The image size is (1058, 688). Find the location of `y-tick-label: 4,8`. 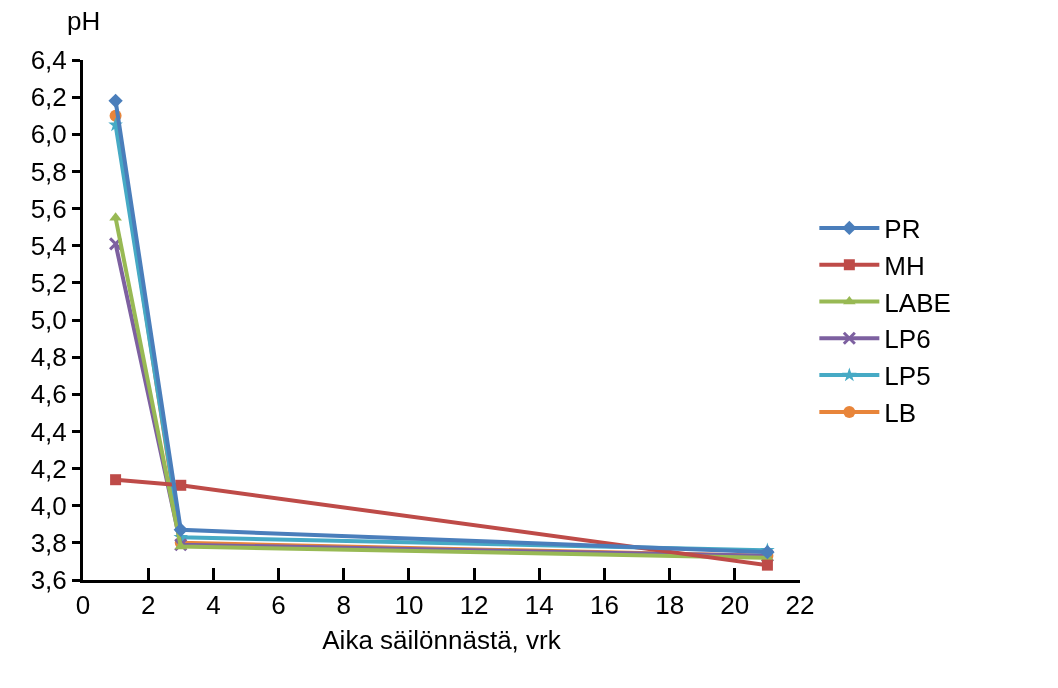

y-tick-label: 4,8 is located at coordinates (48, 357).